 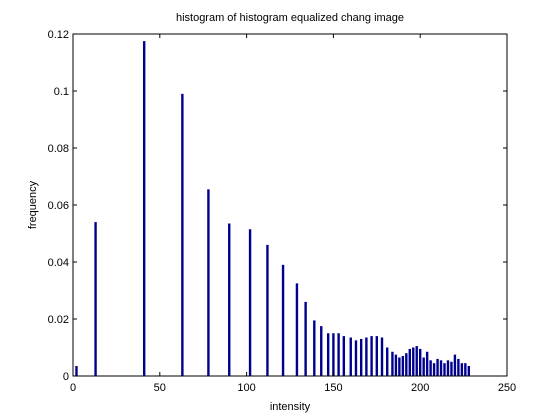 What do you see at coordinates (246, 388) in the screenshot?
I see `x-tick-label: 100` at bounding box center [246, 388].